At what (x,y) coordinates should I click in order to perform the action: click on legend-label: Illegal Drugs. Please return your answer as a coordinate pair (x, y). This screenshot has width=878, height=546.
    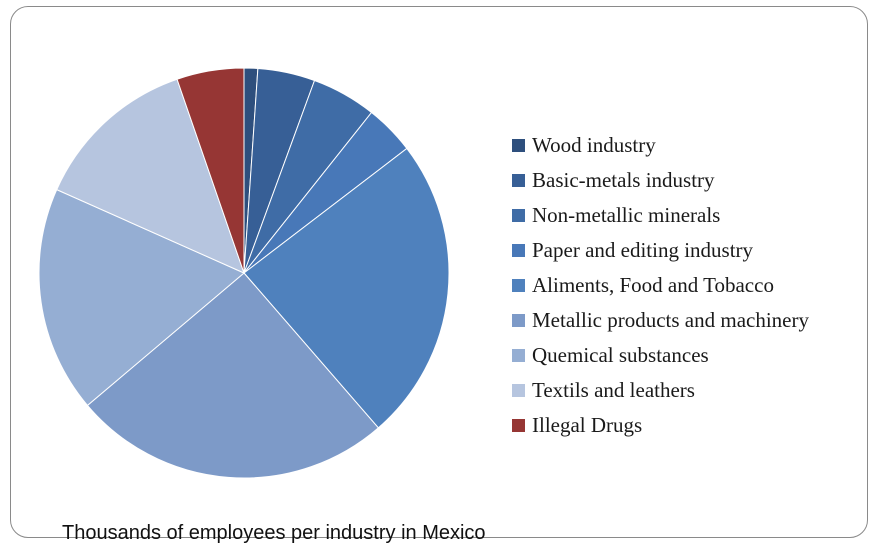
    Looking at the image, I should click on (587, 425).